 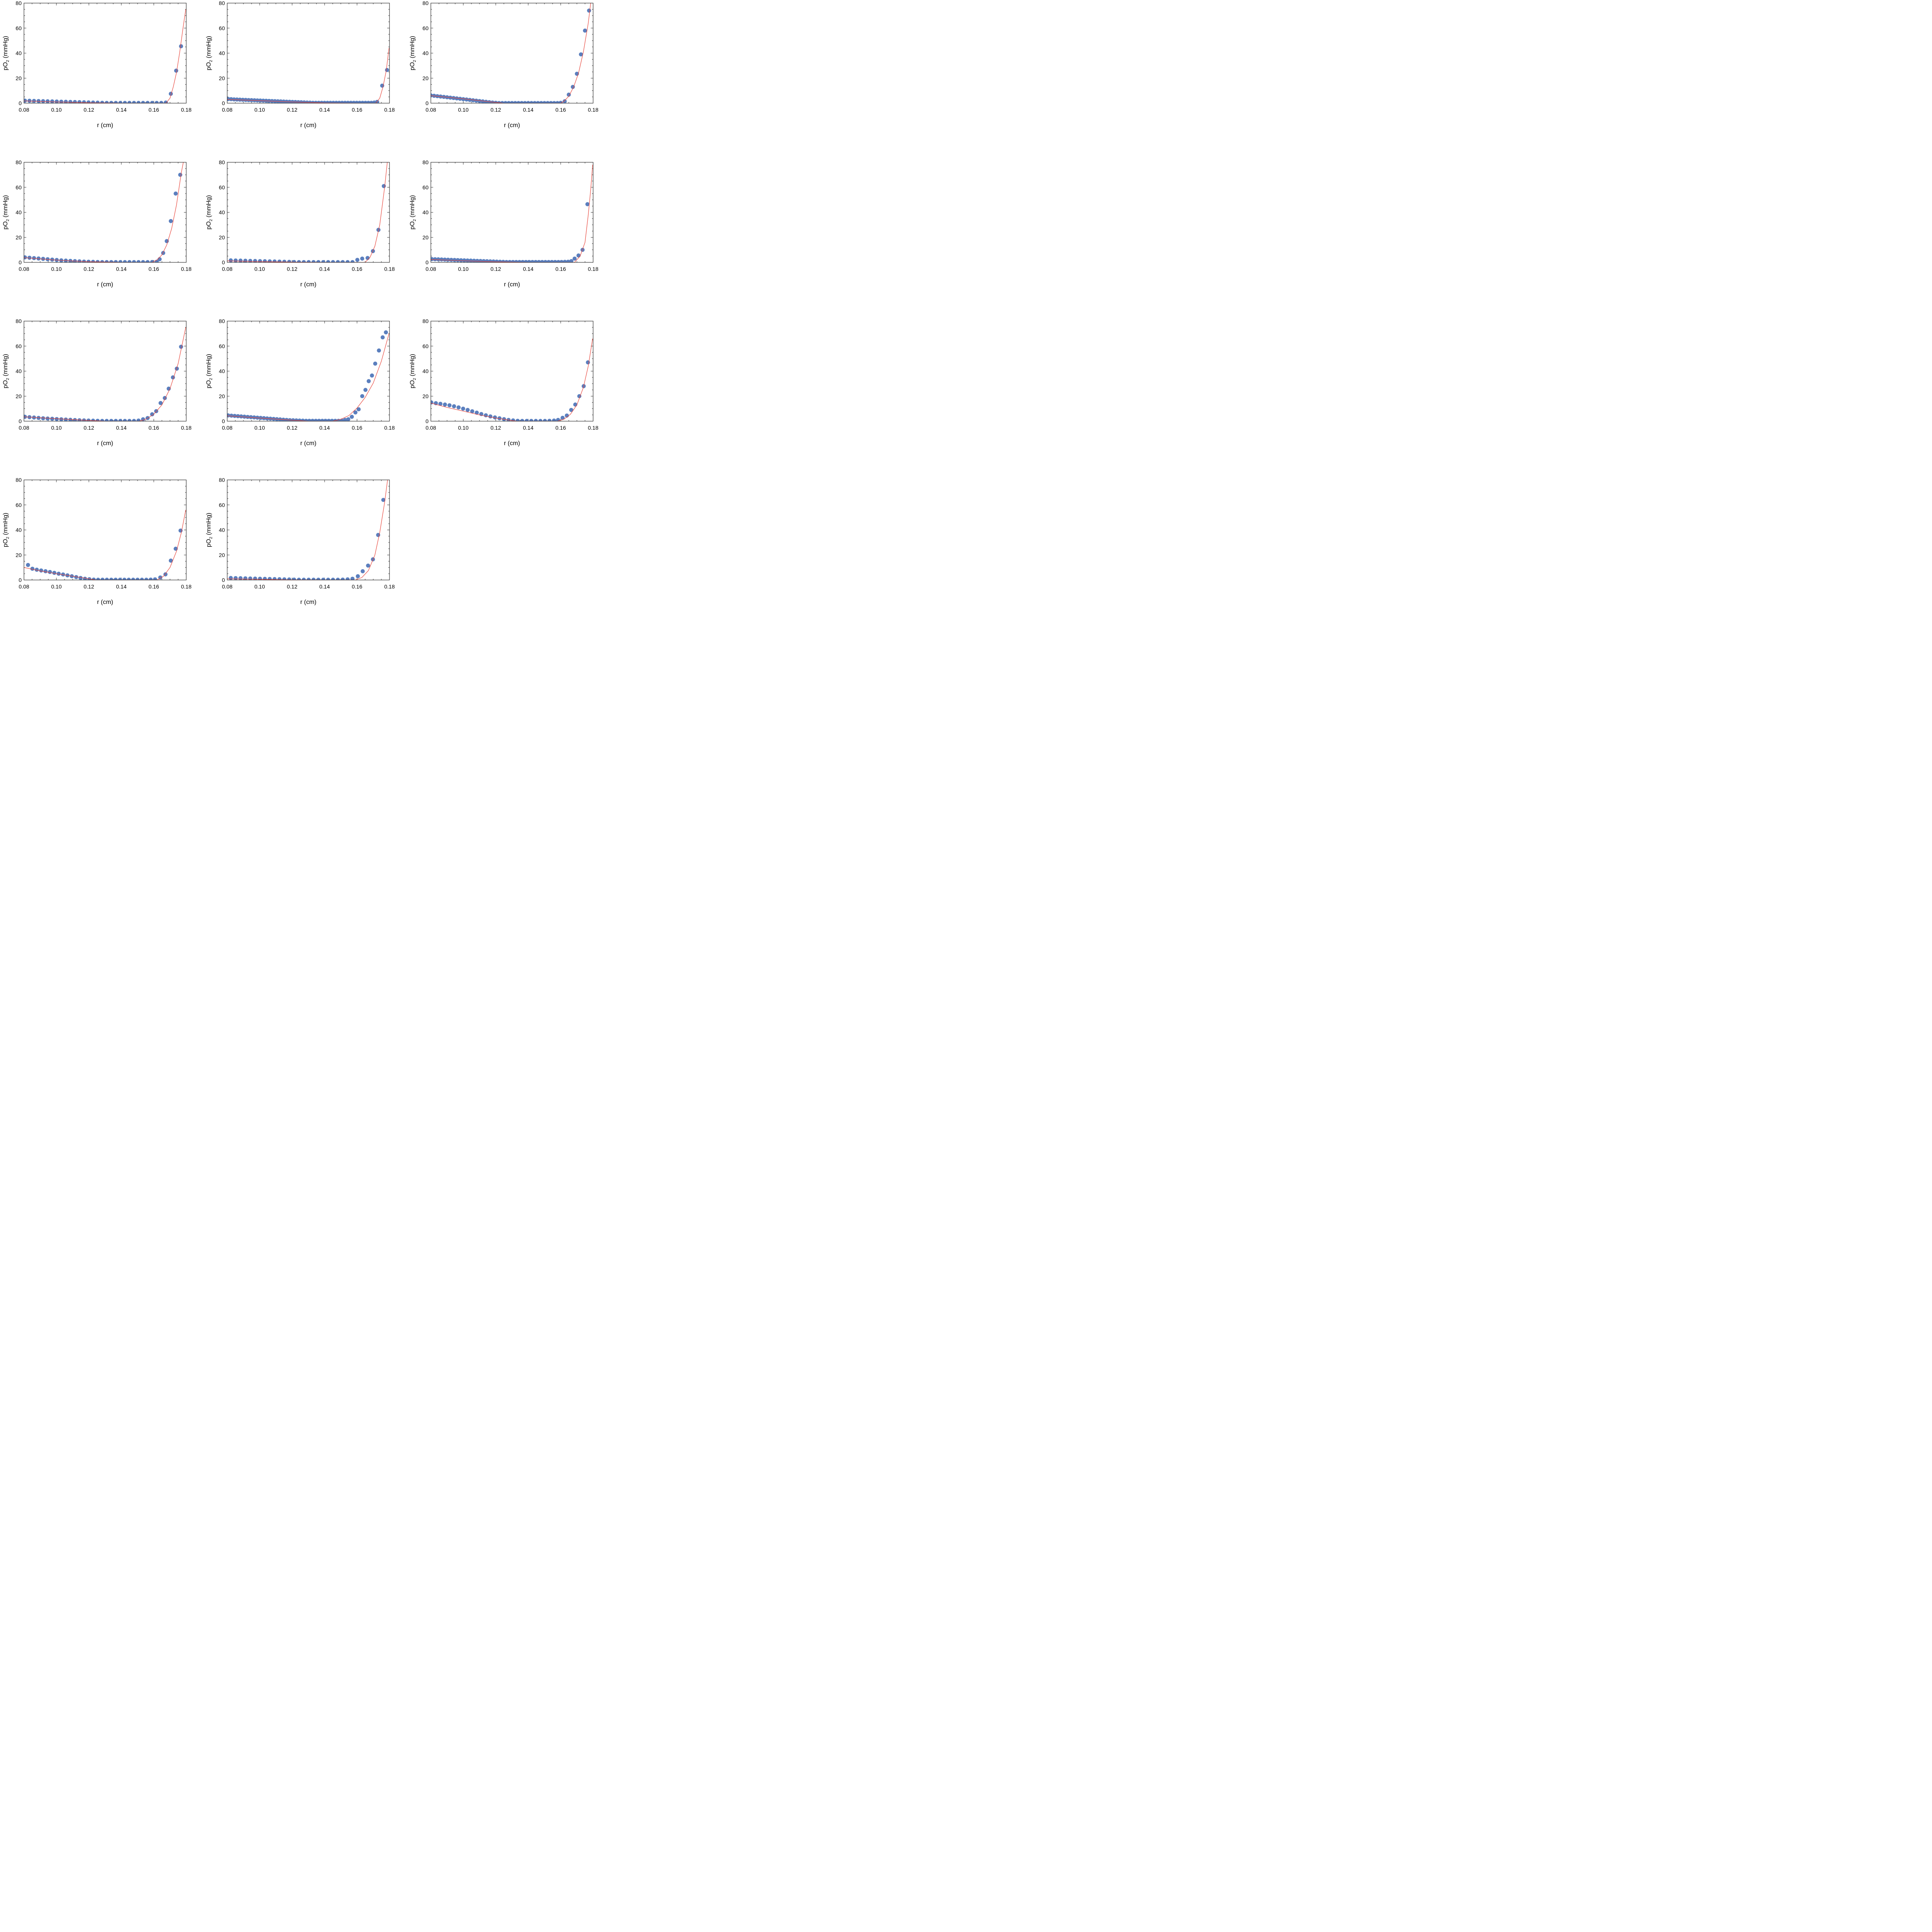 I want to click on y-label-subscript: 2, so click(x=8, y=220).